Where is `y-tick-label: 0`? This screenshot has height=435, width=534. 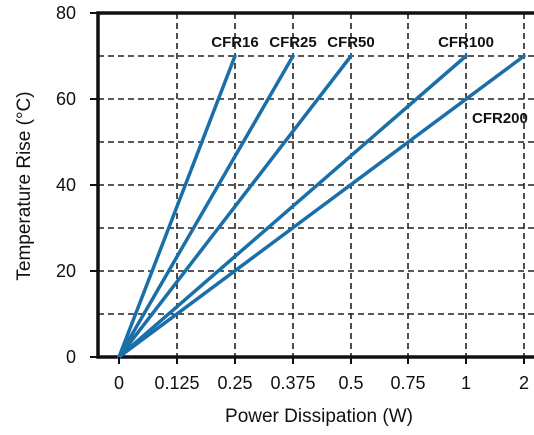
y-tick-label: 0 is located at coordinates (71, 357).